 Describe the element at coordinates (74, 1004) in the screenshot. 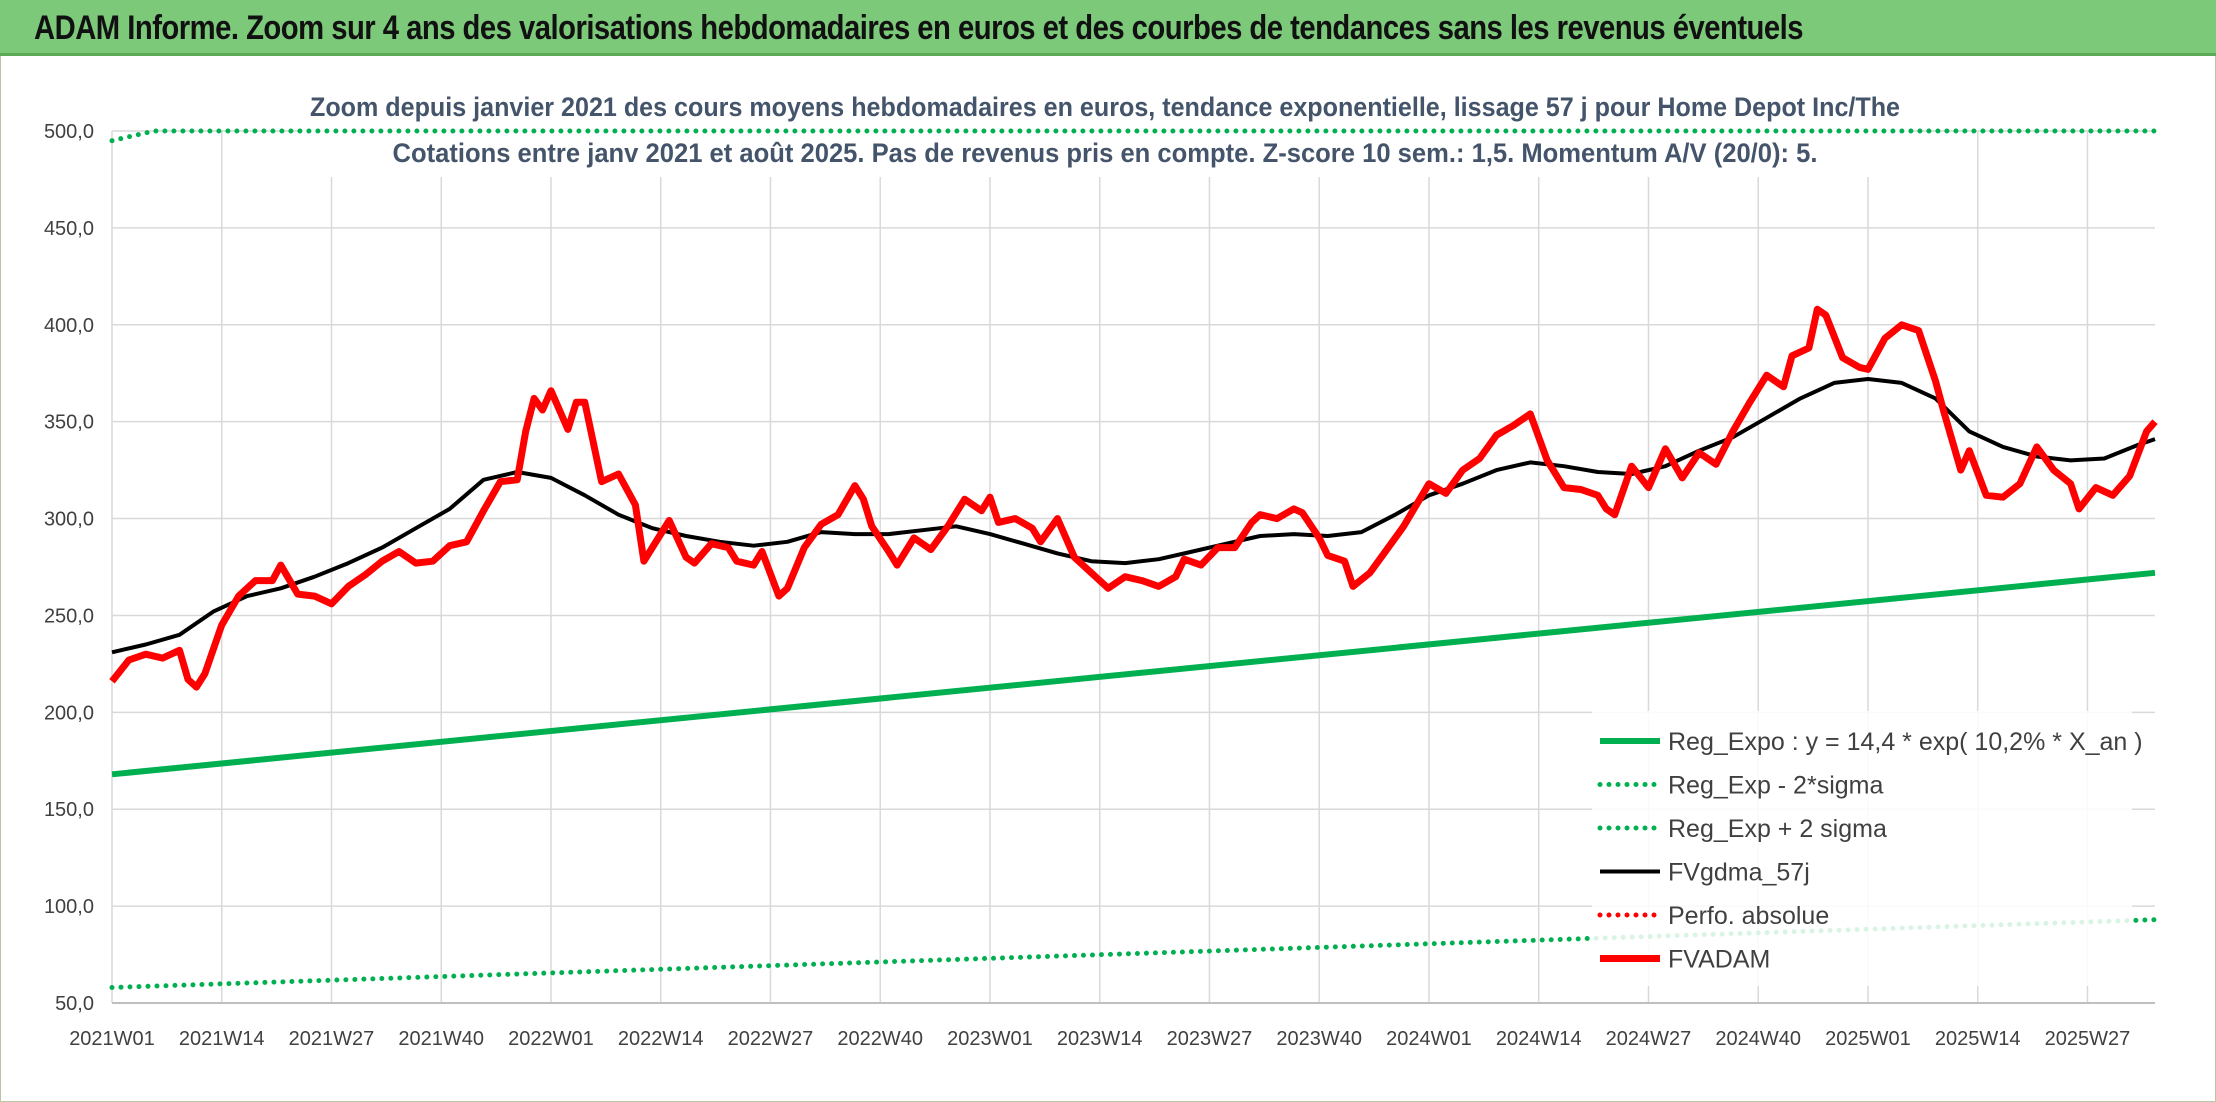

I see `y-tick-label: 50,0` at that location.